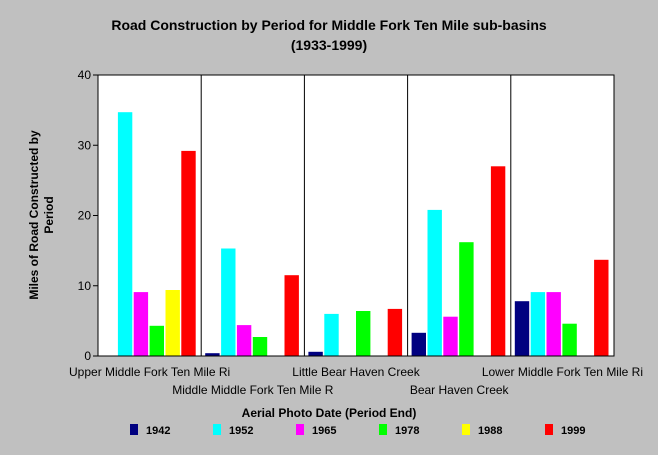  Describe the element at coordinates (549, 429) in the screenshot. I see `legend-swatch-1999` at that location.